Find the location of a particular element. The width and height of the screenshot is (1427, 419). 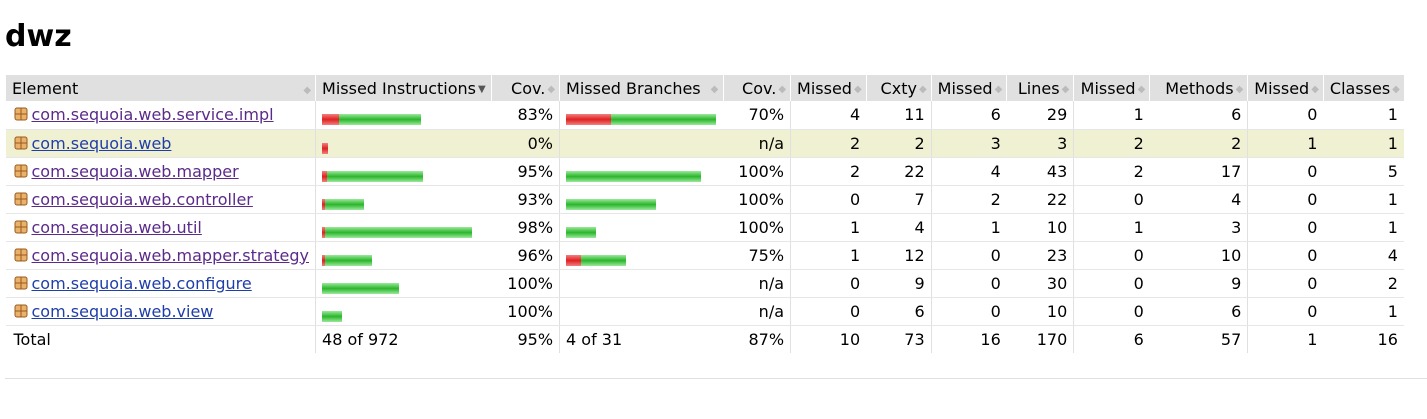

package-link: com.sequoia.web.view is located at coordinates (122, 311).